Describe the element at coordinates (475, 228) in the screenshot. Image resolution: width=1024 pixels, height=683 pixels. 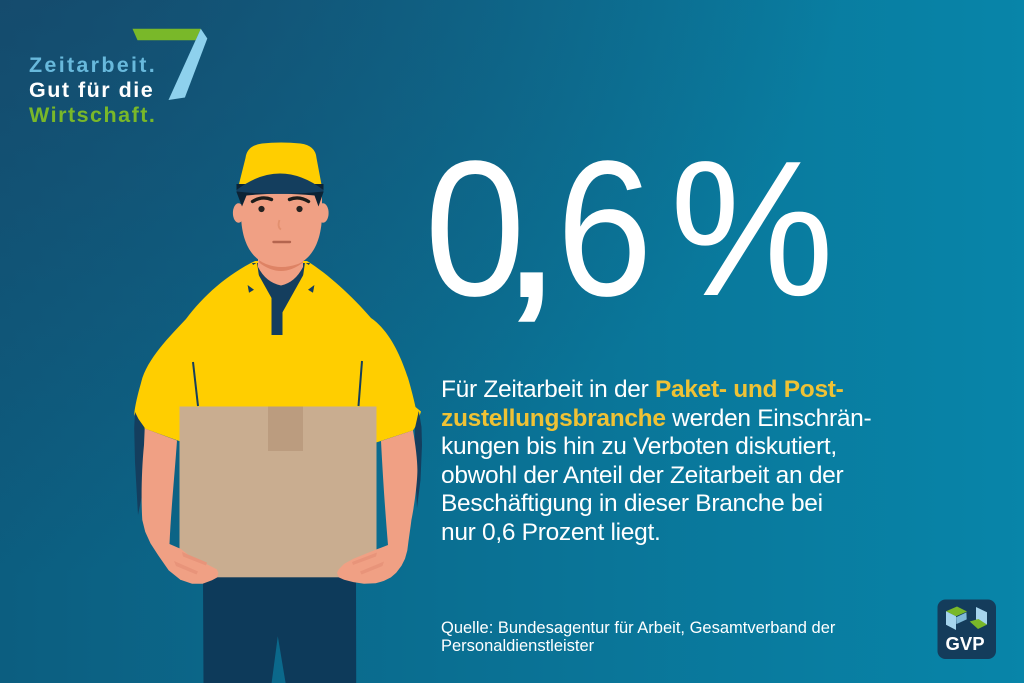
I see `svg-text: 0` at that location.